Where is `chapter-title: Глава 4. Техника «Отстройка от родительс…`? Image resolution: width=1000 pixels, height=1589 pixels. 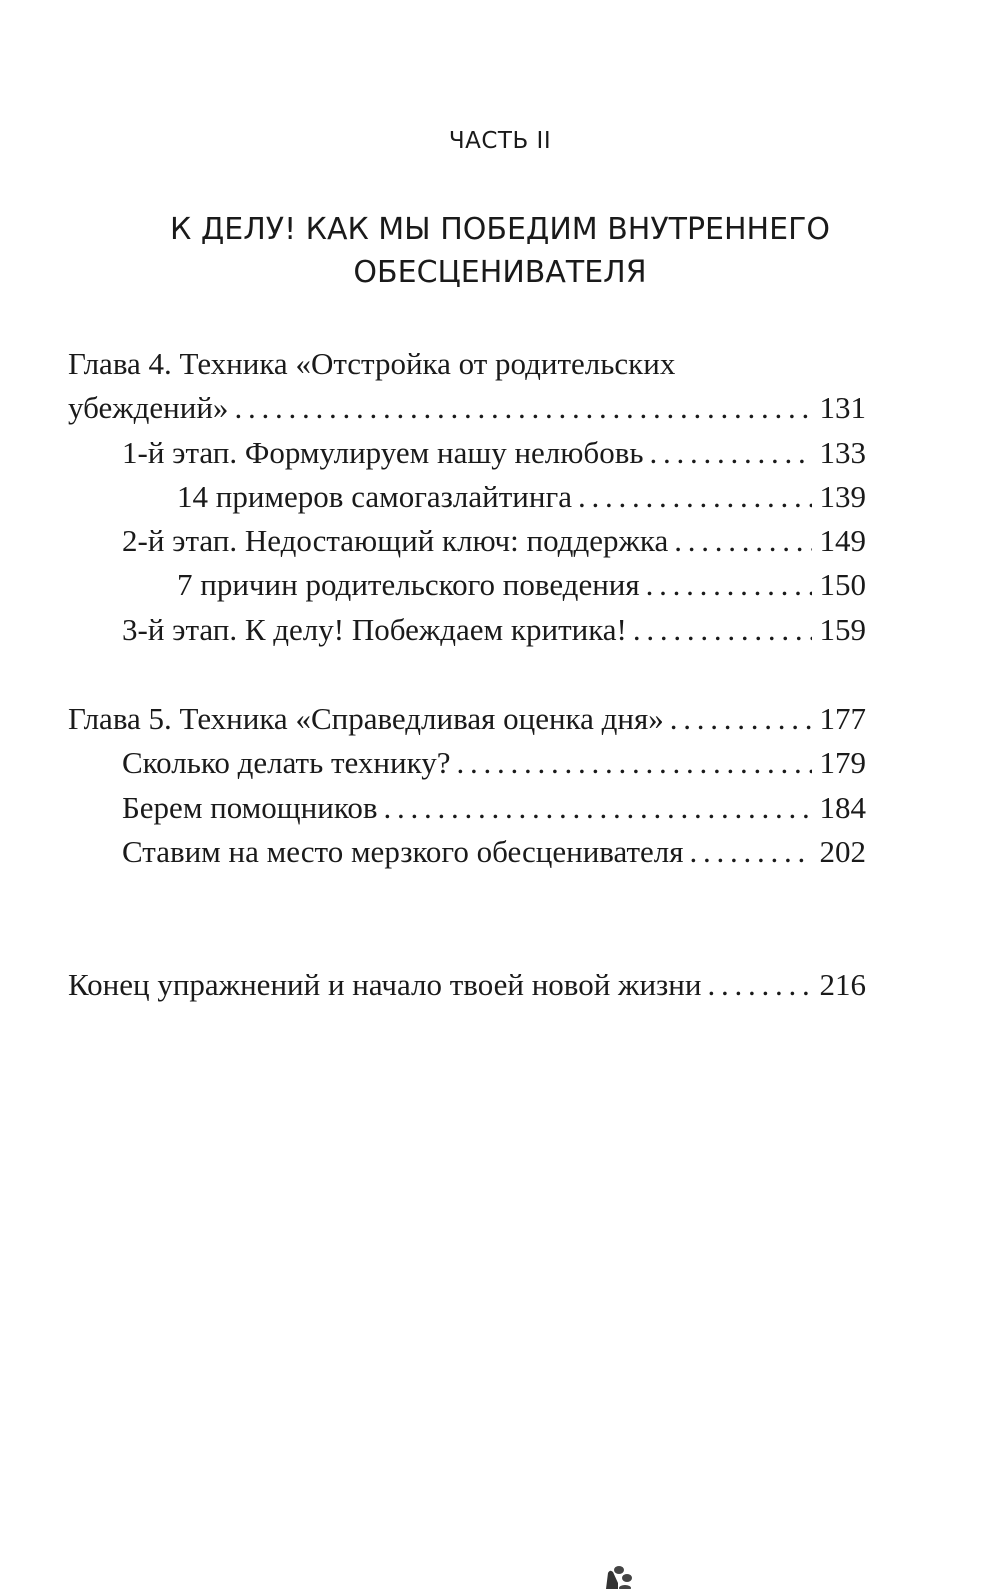 chapter-title: Глава 4. Техника «Отстройка от родительс… is located at coordinates (372, 363).